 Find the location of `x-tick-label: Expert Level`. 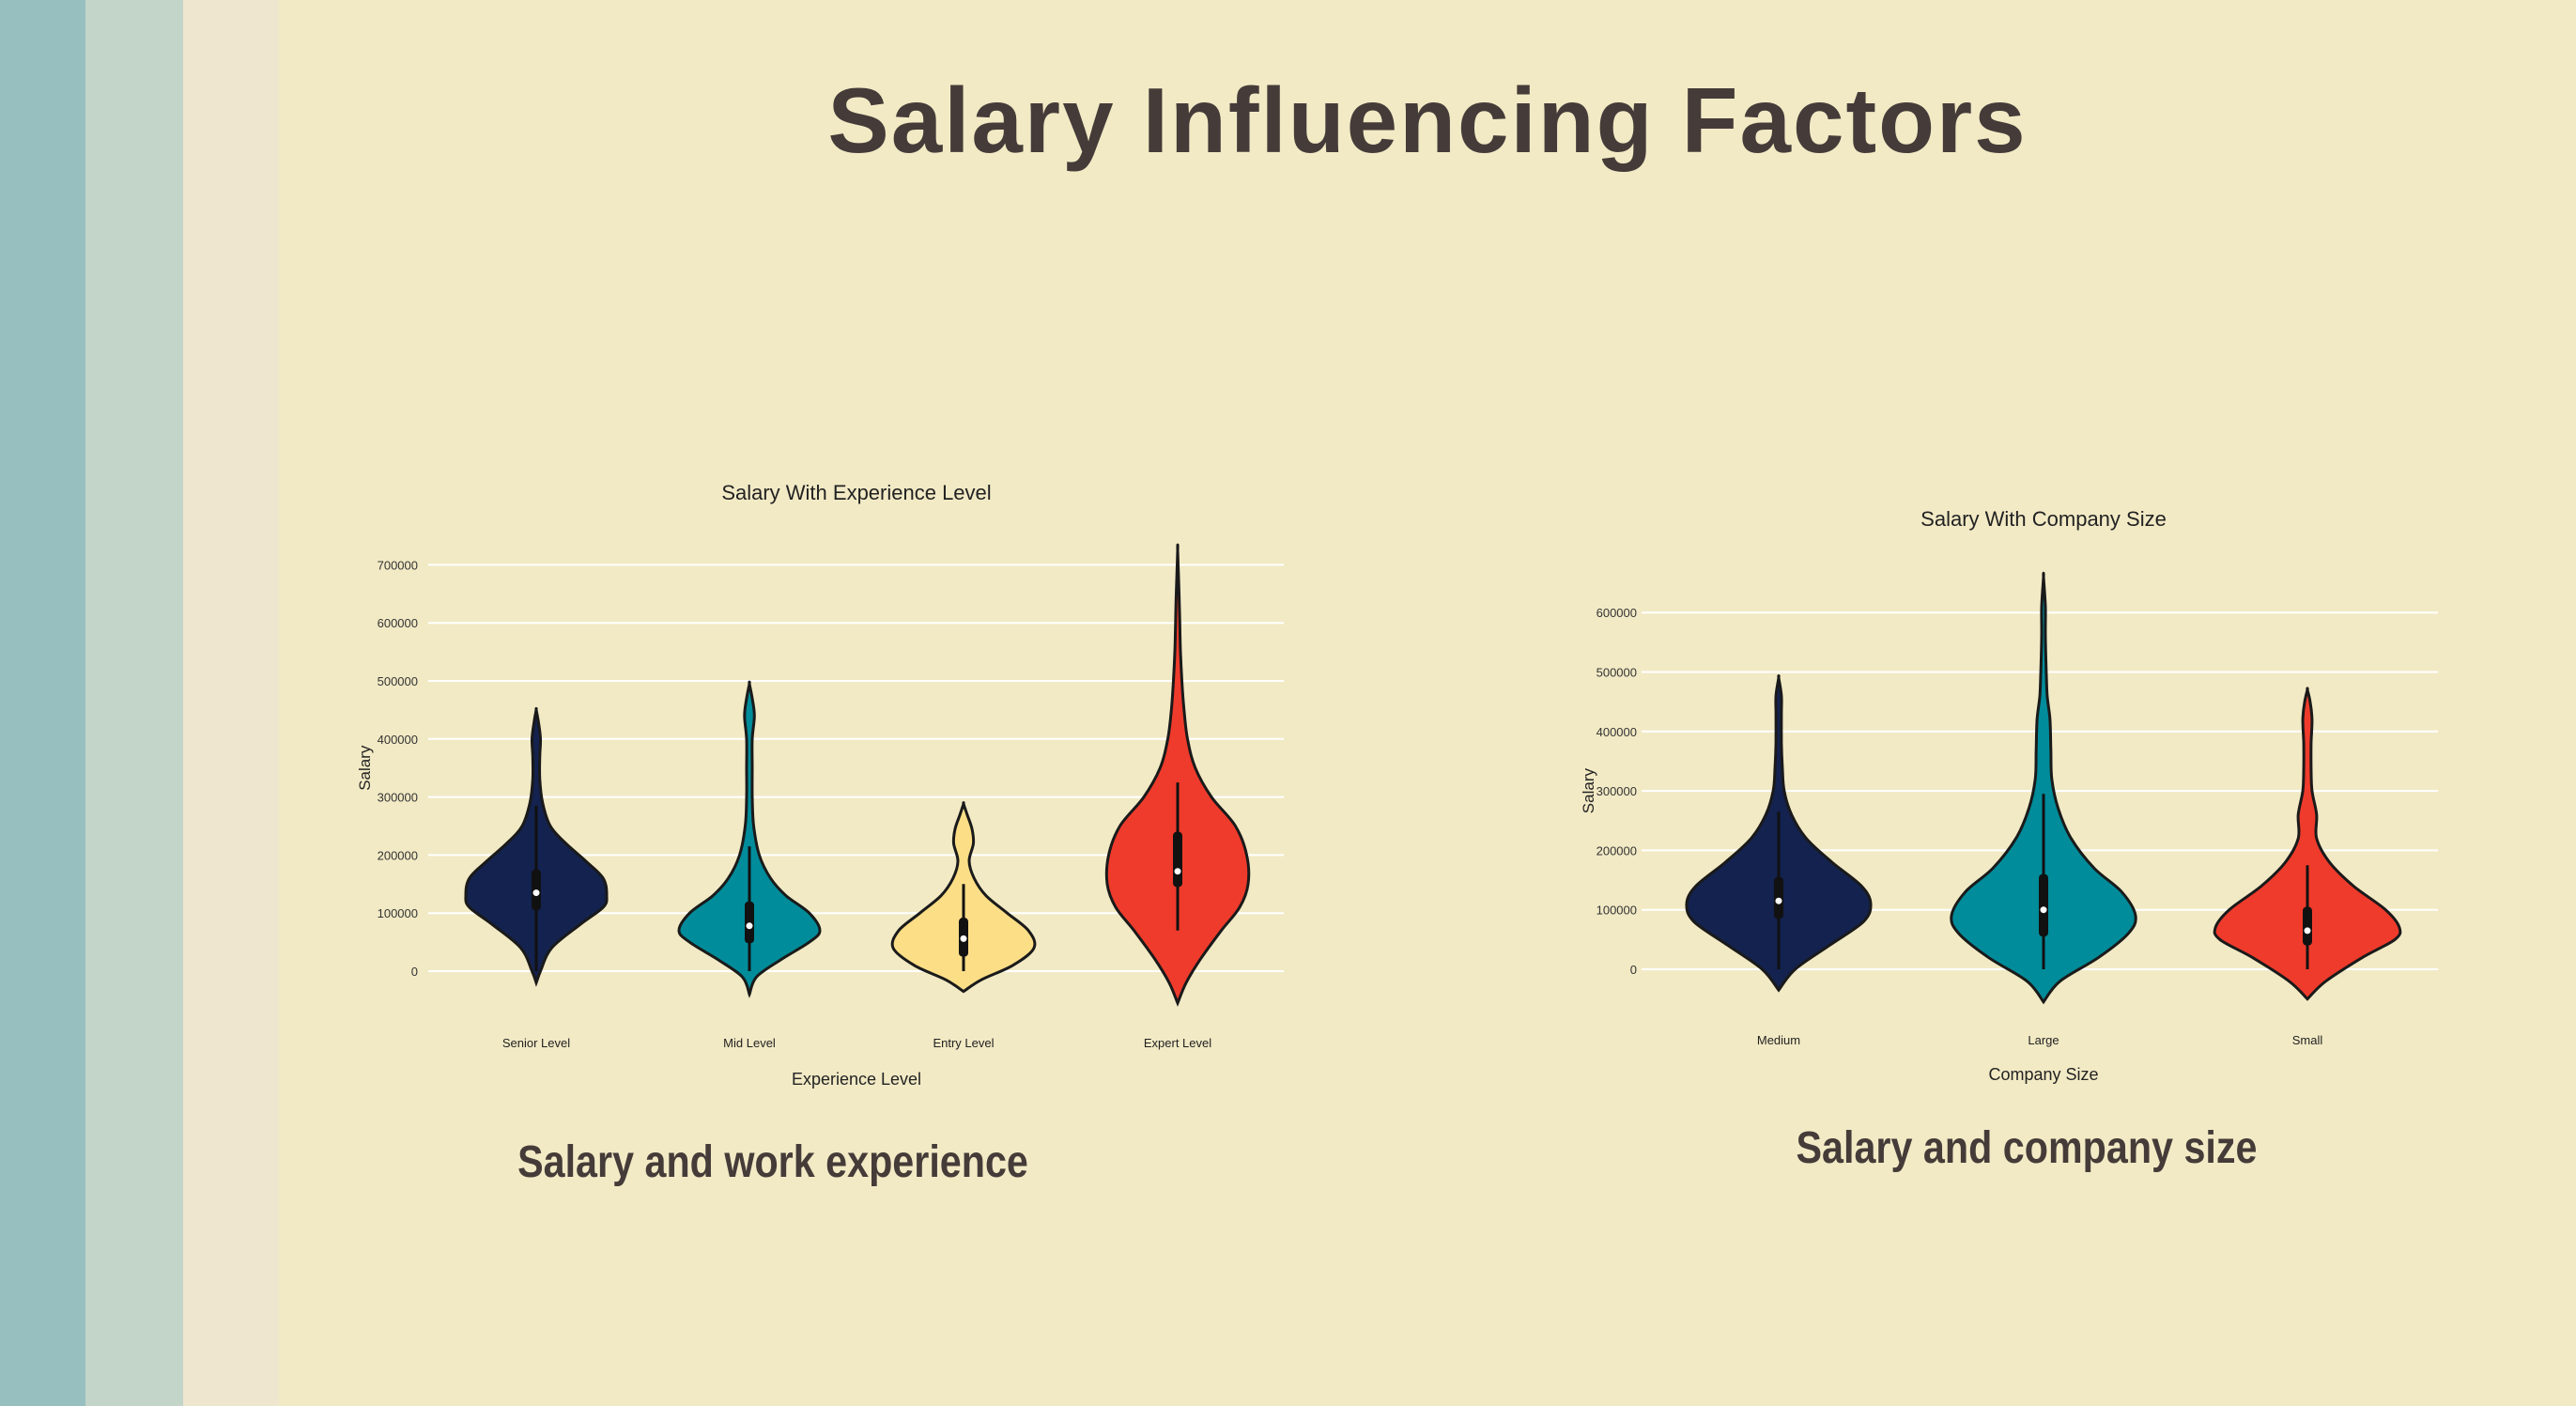

x-tick-label: Expert Level is located at coordinates (1177, 1043).